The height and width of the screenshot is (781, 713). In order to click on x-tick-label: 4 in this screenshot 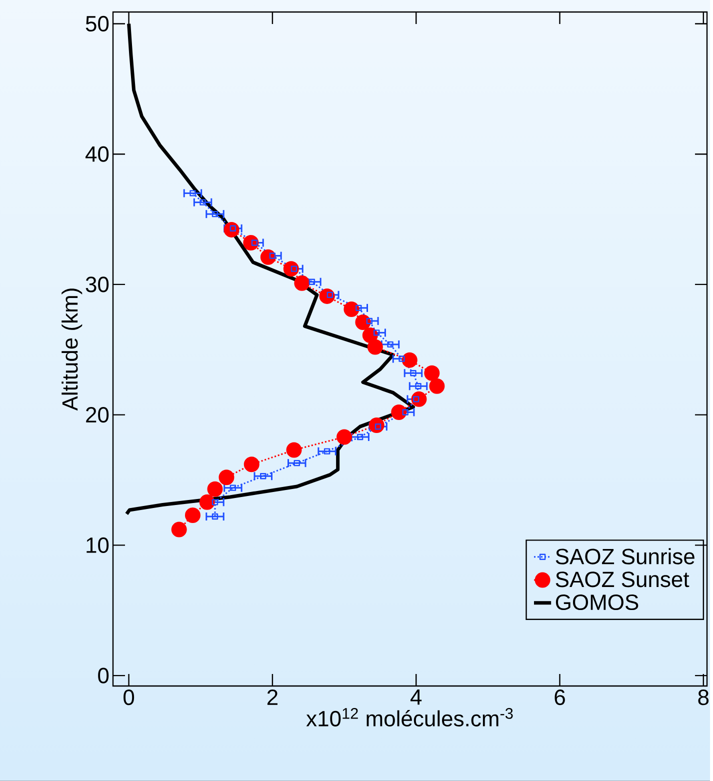, I will do `click(416, 697)`.